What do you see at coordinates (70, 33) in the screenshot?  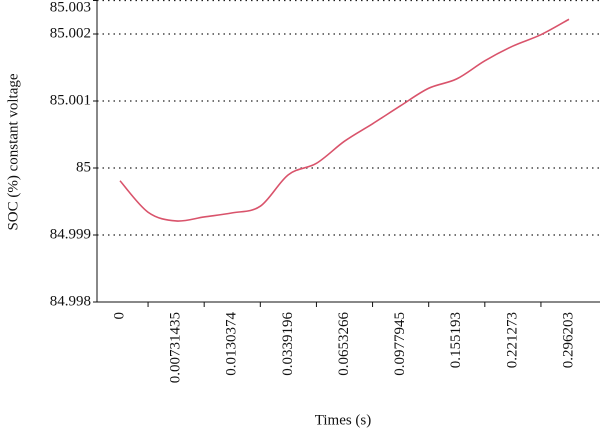 I see `y-tick-label: 85.002` at bounding box center [70, 33].